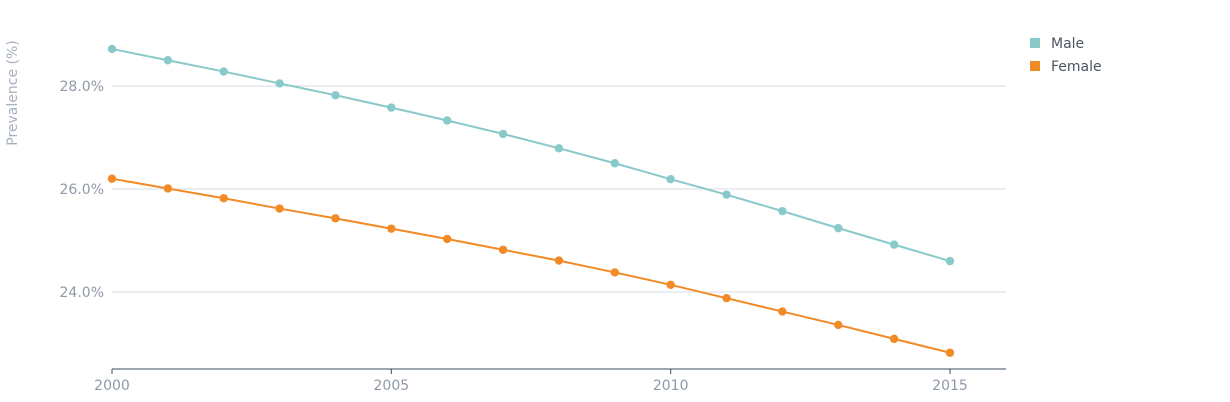 The width and height of the screenshot is (1230, 402). Describe the element at coordinates (671, 386) in the screenshot. I see `x-tick-label: 2010` at that location.